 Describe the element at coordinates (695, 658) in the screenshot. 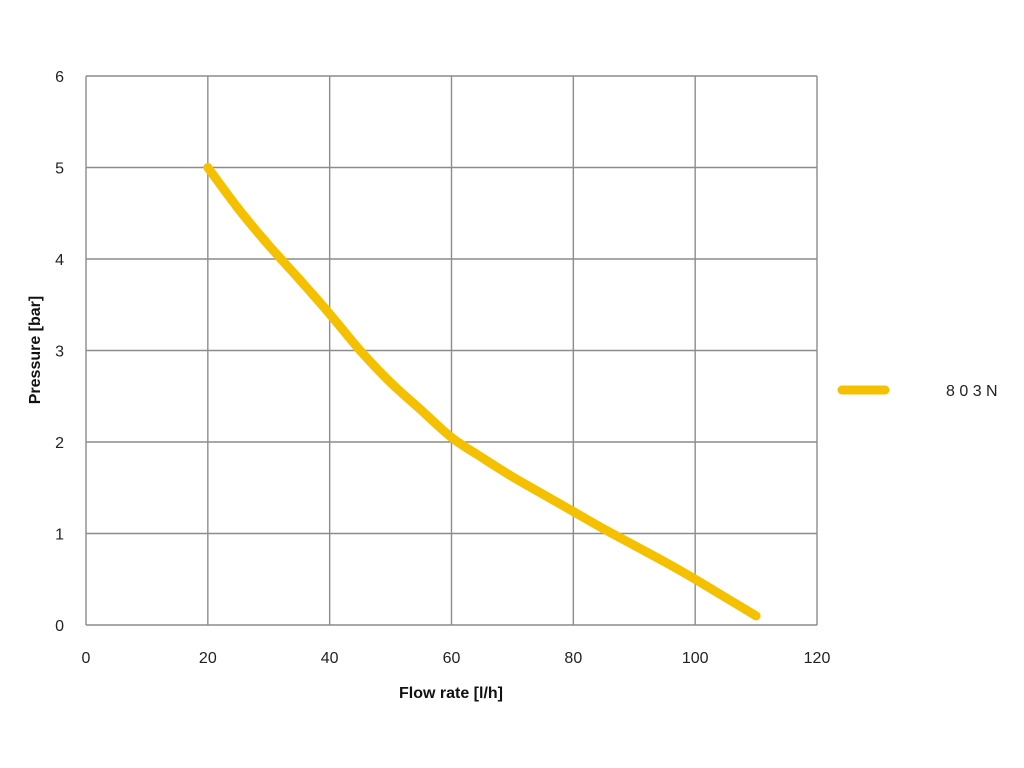

I see `x-tick-label: 100` at that location.